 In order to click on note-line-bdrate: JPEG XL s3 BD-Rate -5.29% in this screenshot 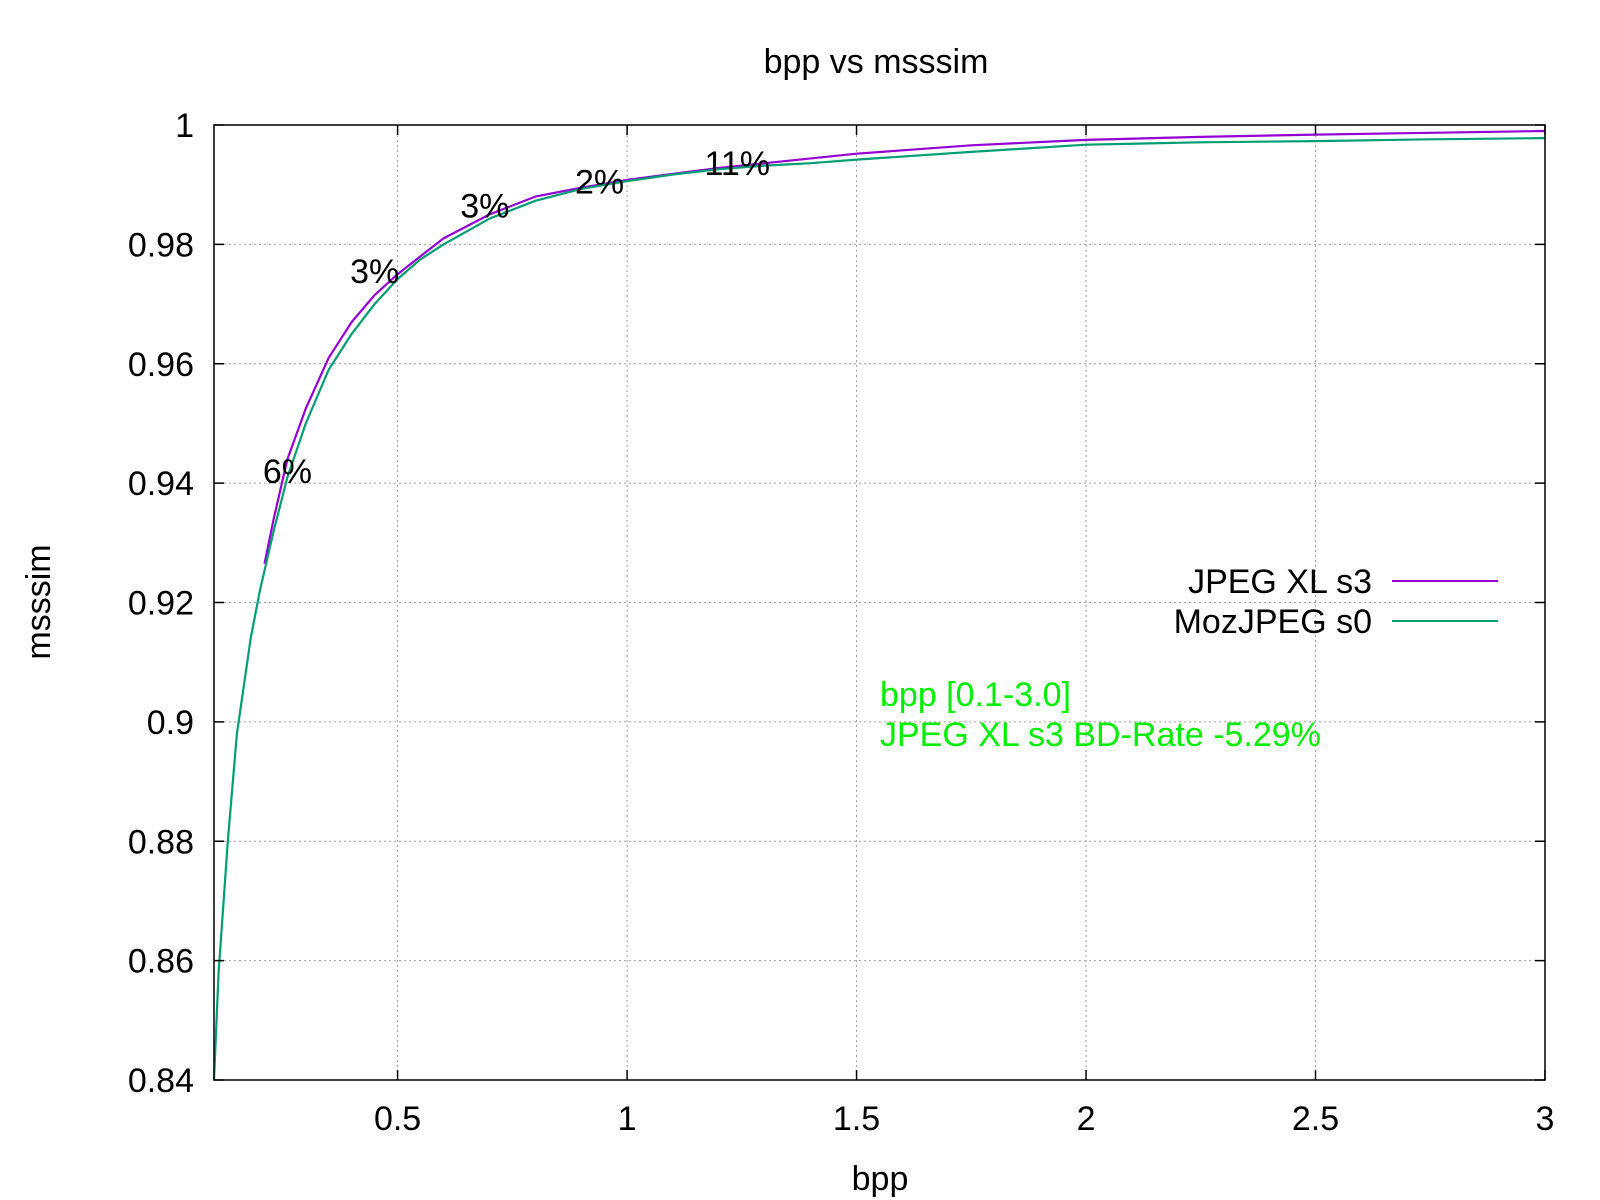, I will do `click(1100, 735)`.